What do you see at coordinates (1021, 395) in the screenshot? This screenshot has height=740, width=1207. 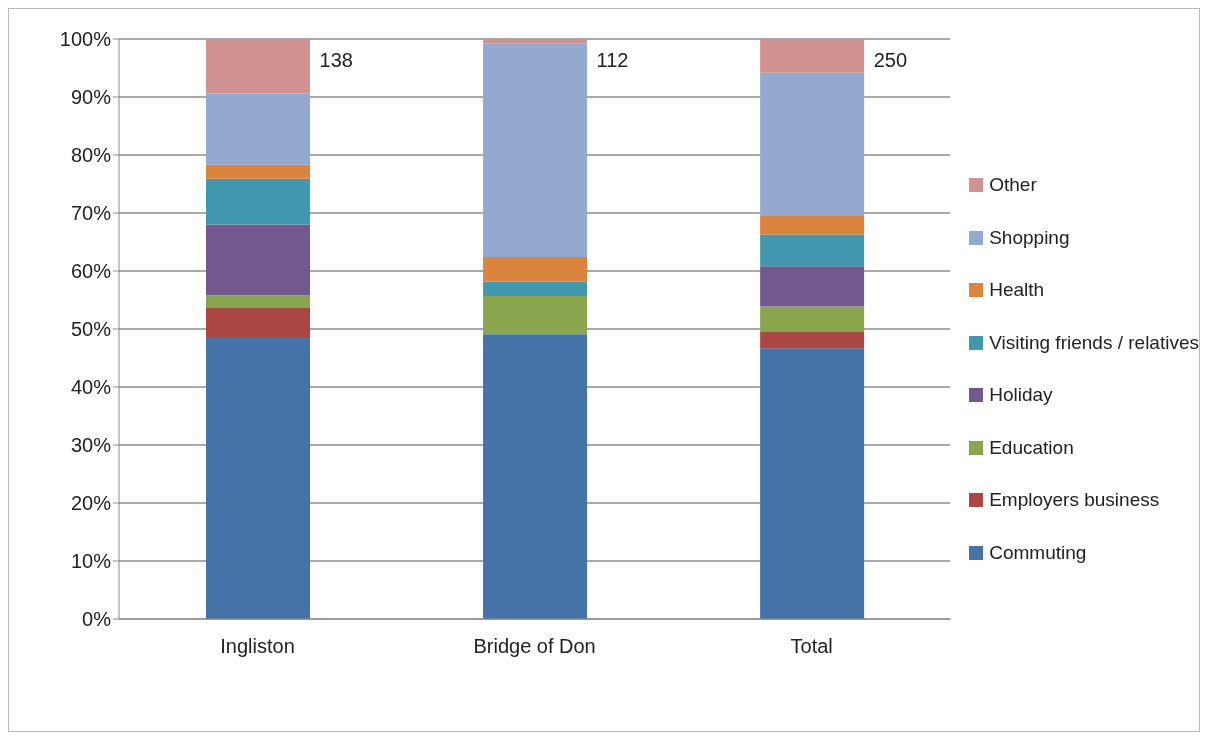 I see `legend-label: Holiday` at bounding box center [1021, 395].